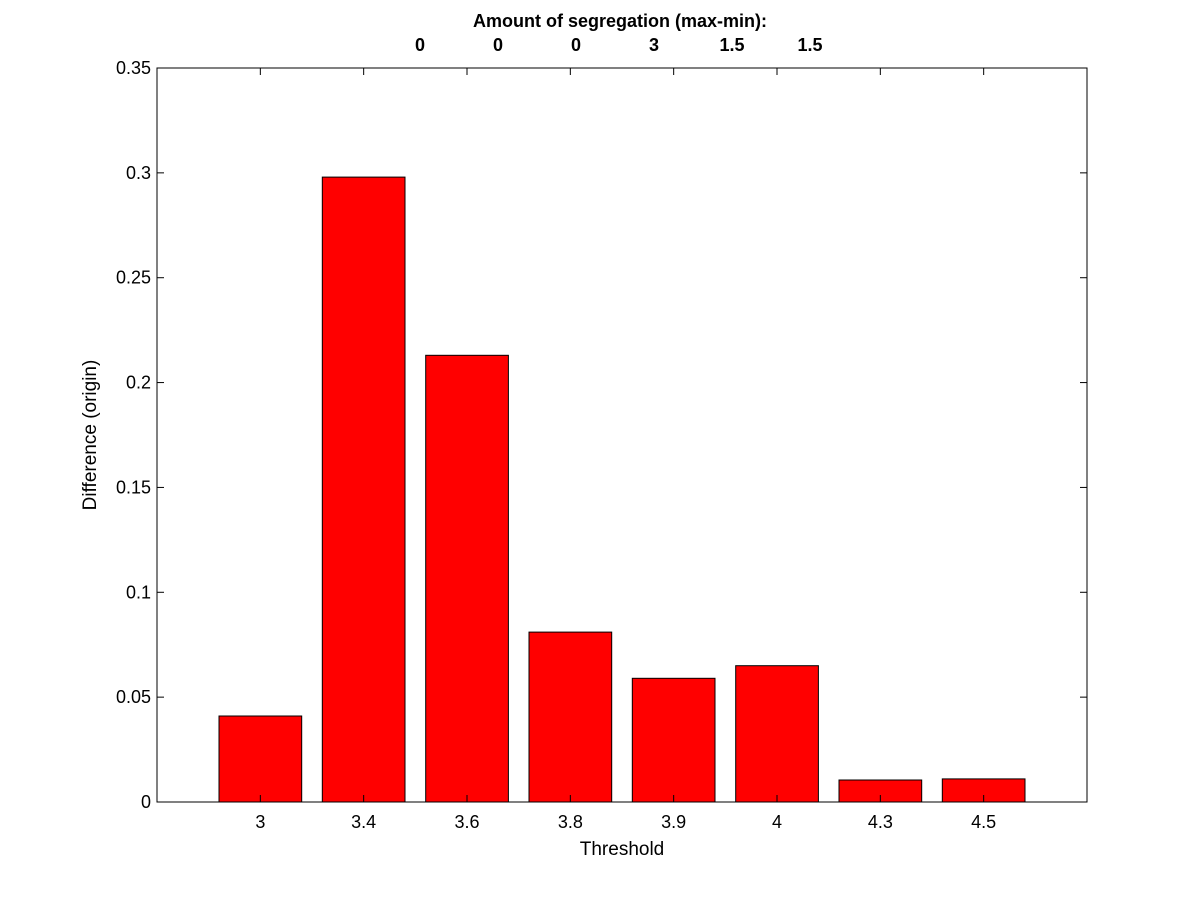  I want to click on y-axis-title: Difference (origin), so click(90, 435).